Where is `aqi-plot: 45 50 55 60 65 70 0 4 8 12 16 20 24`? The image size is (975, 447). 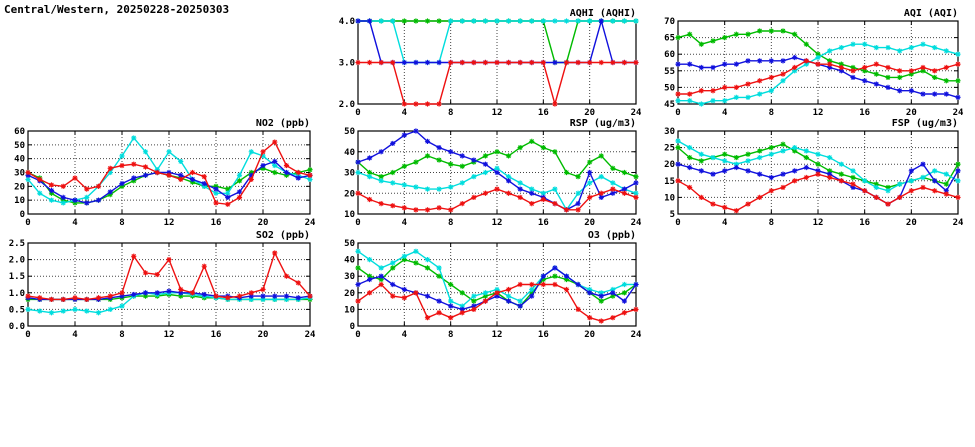
aqi-plot: 45 50 55 60 65 70 0 4 8 12 16 20 24 is located at coordinates (814, 67).